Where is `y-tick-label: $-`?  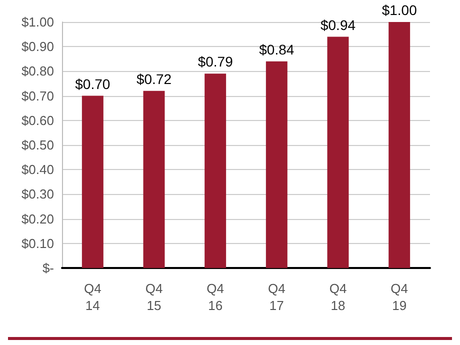 y-tick-label: $- is located at coordinates (48, 268).